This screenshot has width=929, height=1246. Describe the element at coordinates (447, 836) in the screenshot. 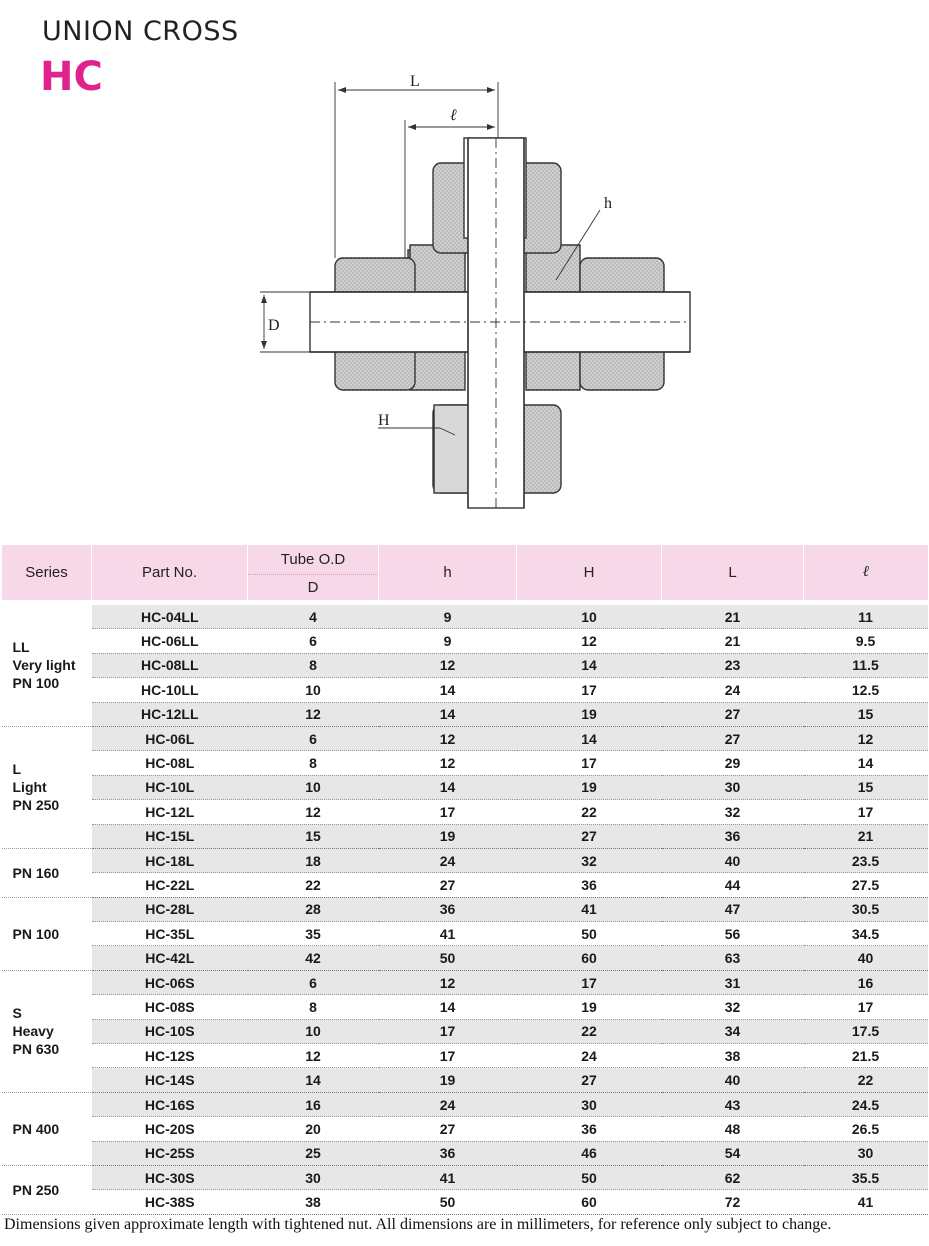

I see `h-cell: 19` at that location.